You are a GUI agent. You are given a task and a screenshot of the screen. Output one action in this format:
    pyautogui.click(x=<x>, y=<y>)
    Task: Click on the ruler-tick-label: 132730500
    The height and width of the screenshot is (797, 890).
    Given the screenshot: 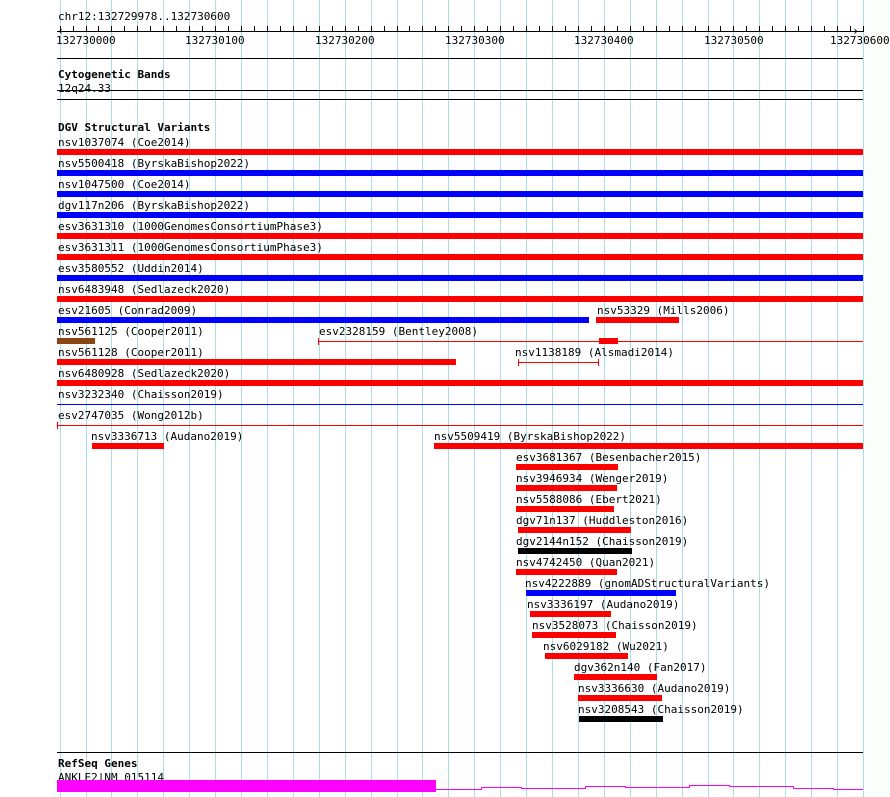 What is the action you would take?
    pyautogui.click(x=734, y=40)
    